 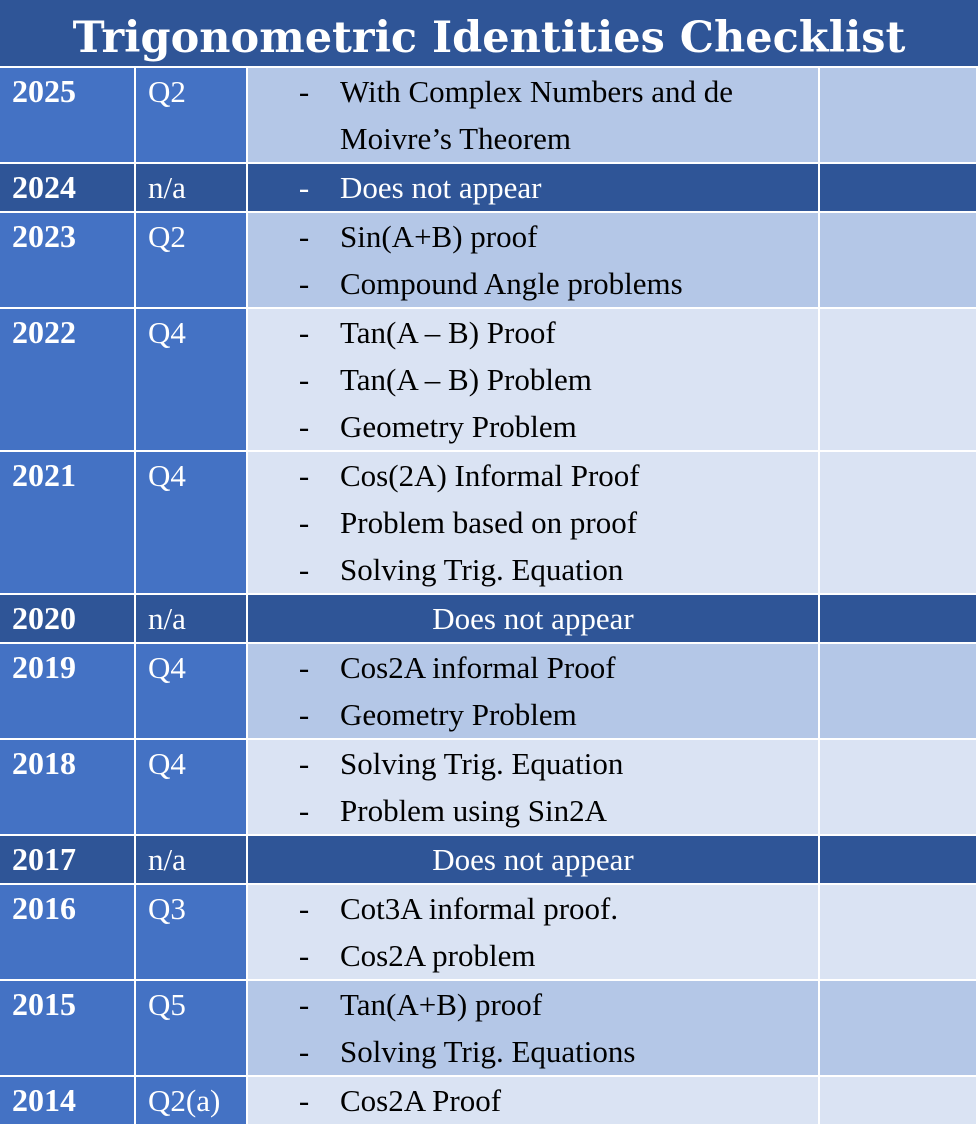 What do you see at coordinates (68, 379) in the screenshot?
I see `year-cell: 2022` at bounding box center [68, 379].